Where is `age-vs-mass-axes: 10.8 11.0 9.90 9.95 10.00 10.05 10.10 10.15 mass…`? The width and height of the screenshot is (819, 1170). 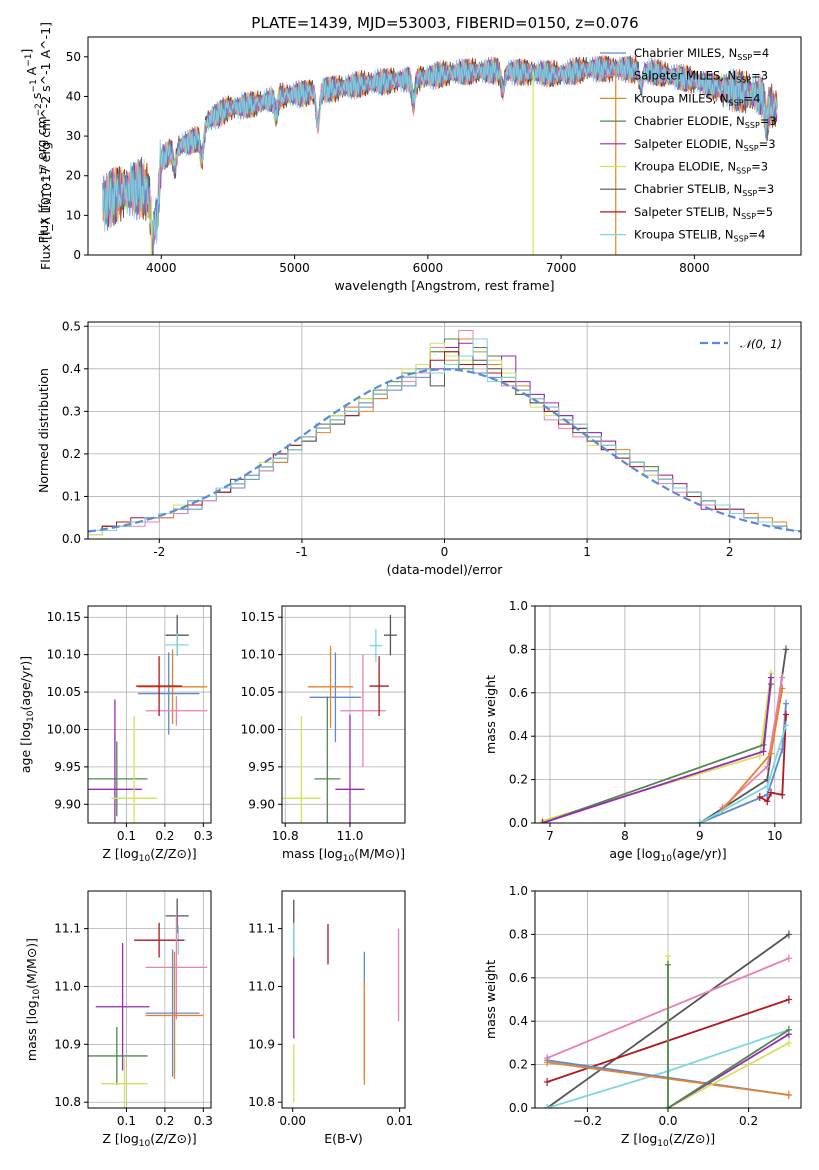
age-vs-mass-axes: 10.8 11.0 9.90 9.95 10.00 10.05 10.10 10.15 mass… is located at coordinates (323, 735).